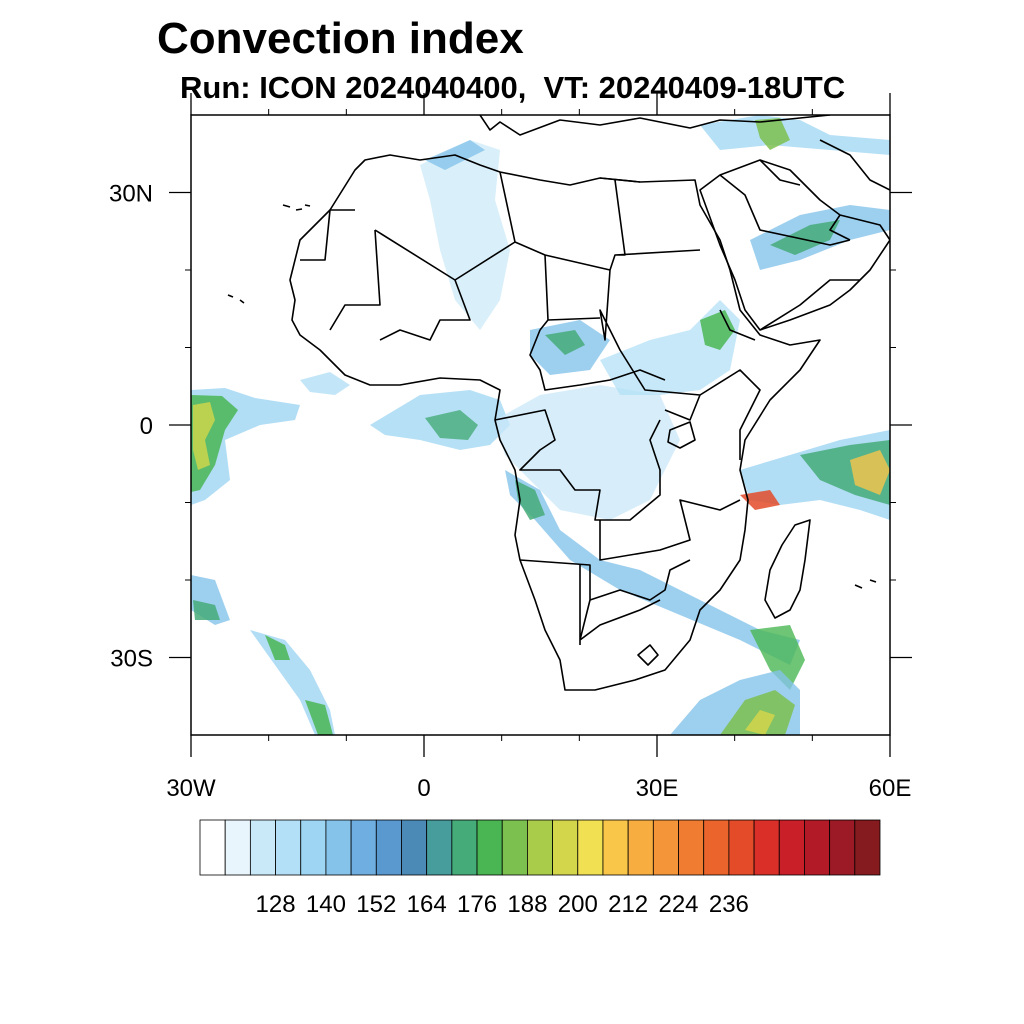  What do you see at coordinates (326, 904) in the screenshot?
I see `colorbar-label: 140` at bounding box center [326, 904].